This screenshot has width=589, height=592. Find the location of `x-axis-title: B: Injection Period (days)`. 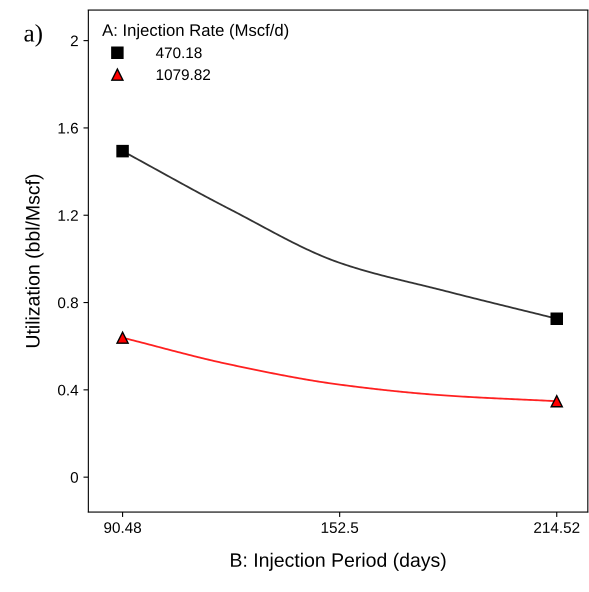

x-axis-title: B: Injection Period (days) is located at coordinates (338, 561).